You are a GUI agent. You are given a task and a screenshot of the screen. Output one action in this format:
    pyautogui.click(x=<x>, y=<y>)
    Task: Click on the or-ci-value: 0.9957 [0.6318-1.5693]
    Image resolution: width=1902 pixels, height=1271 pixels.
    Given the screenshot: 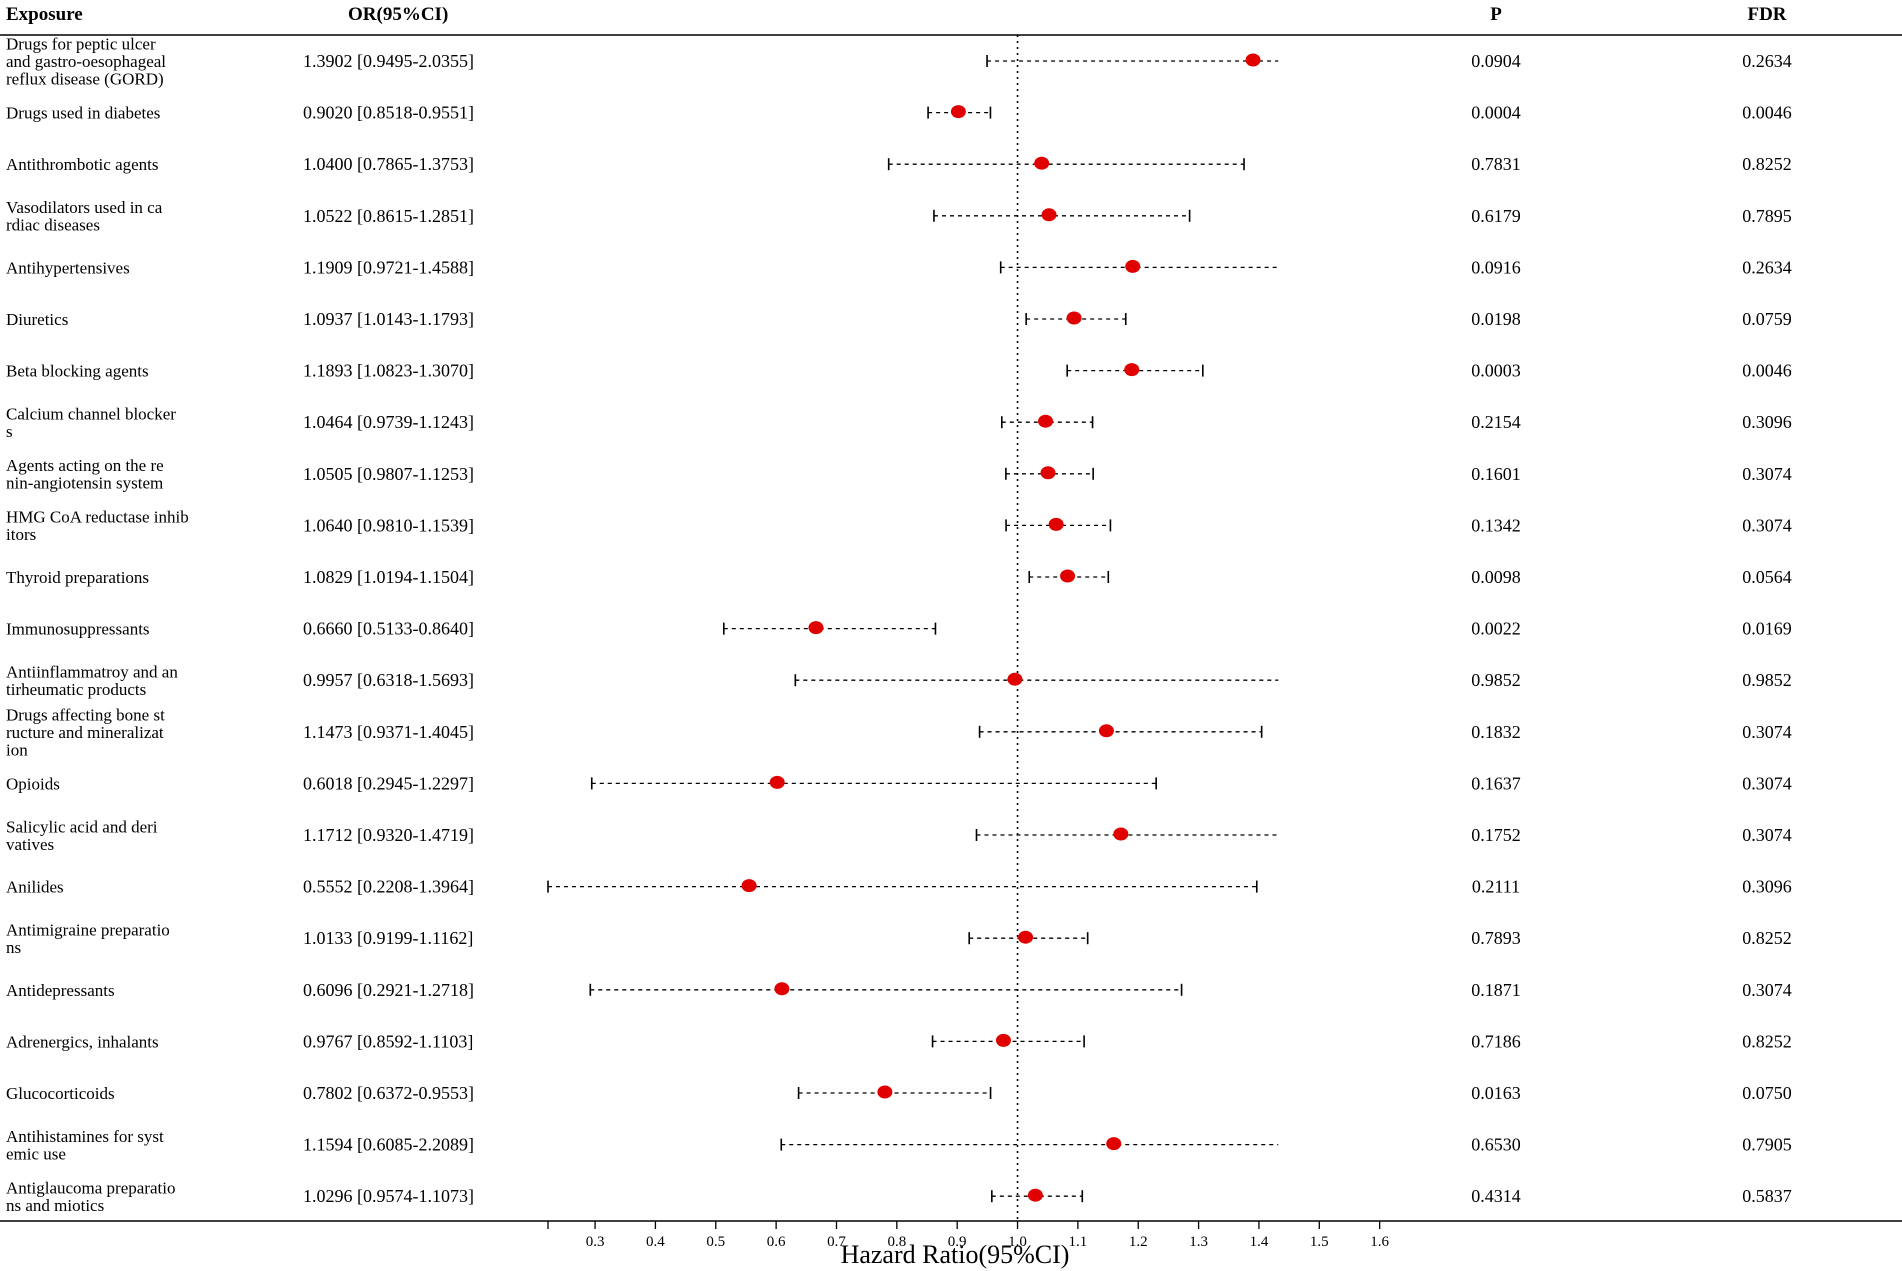 What is the action you would take?
    pyautogui.click(x=388, y=680)
    